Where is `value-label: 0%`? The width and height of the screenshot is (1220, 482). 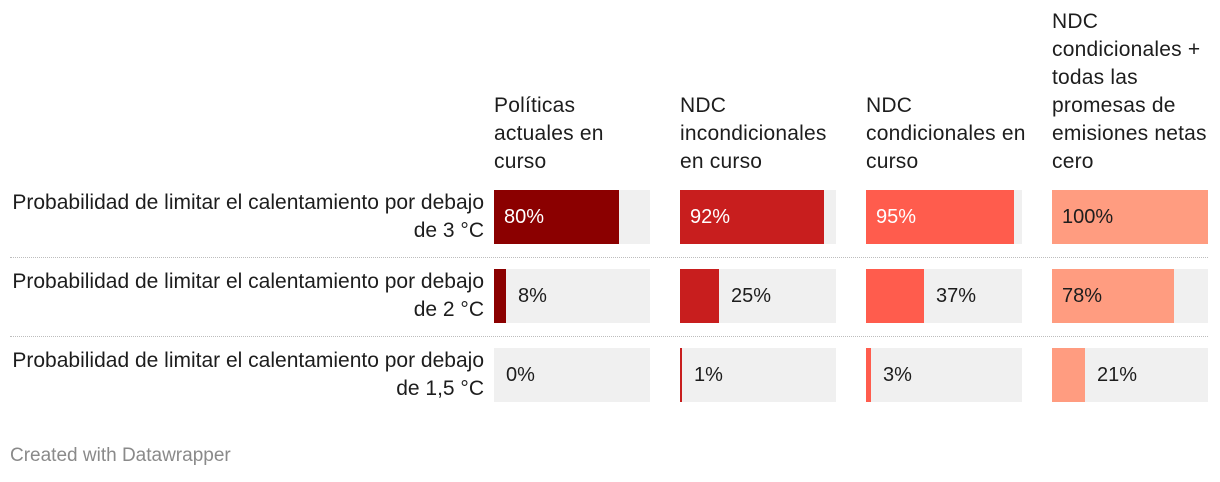
value-label: 0% is located at coordinates (520, 374).